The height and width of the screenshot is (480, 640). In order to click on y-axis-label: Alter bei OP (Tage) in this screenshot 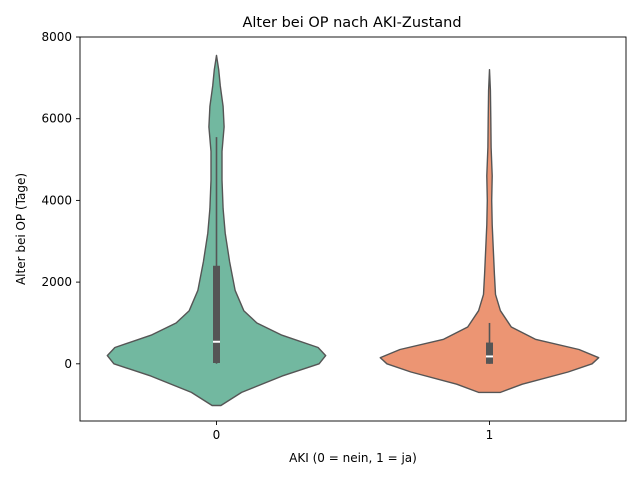, I will do `click(21, 229)`.